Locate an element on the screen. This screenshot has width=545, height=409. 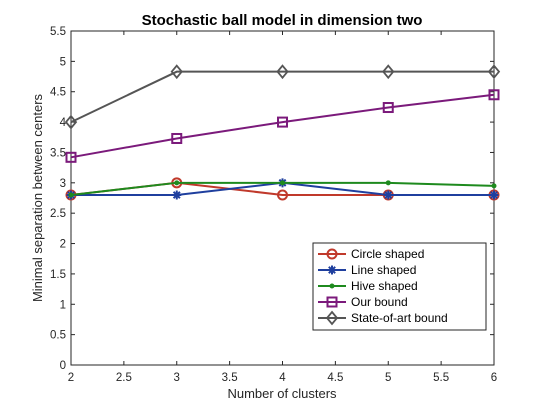
legend-label: Circle shaped is located at coordinates (387, 254).